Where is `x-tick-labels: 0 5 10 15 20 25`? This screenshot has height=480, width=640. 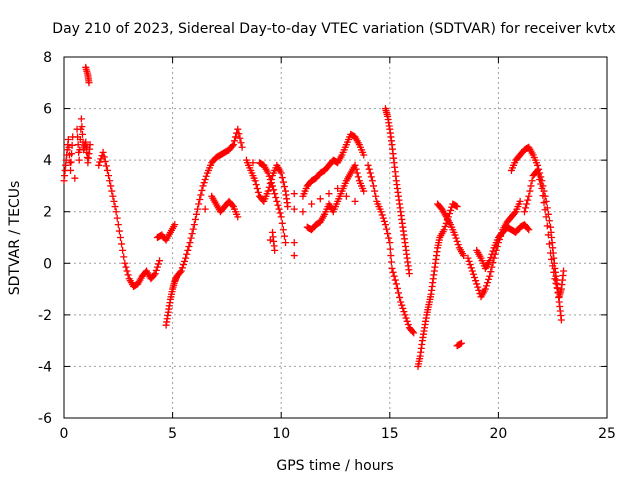 x-tick-labels: 0 5 10 15 20 25 is located at coordinates (338, 434).